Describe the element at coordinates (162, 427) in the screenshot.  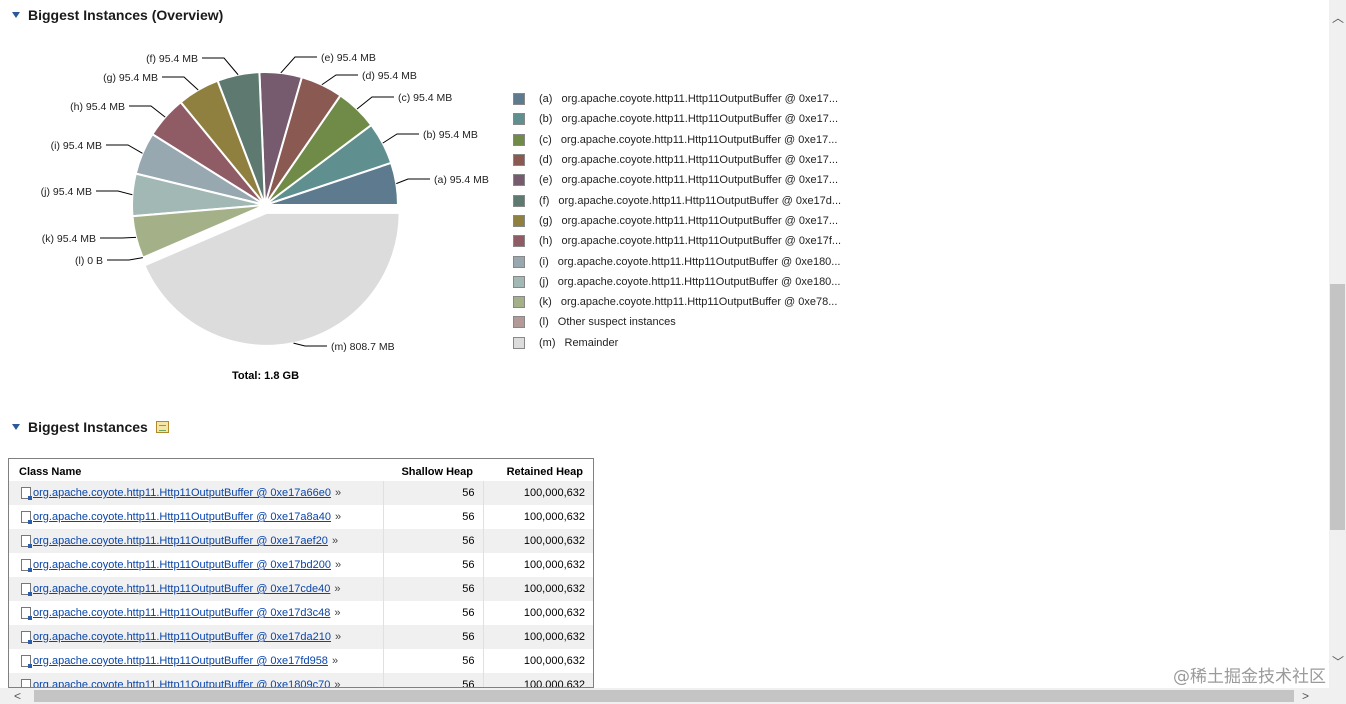
I see `report-icon` at that location.